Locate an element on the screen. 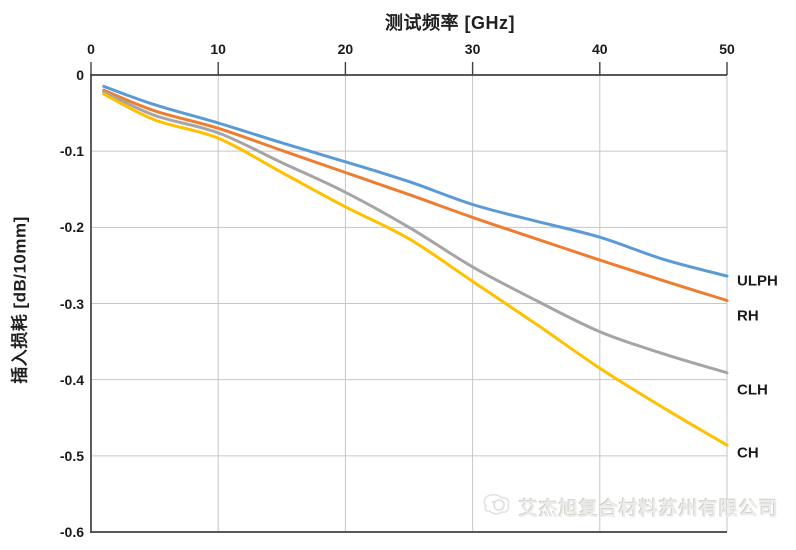 This screenshot has width=796, height=550. y-tick-label: 0 is located at coordinates (80, 75).